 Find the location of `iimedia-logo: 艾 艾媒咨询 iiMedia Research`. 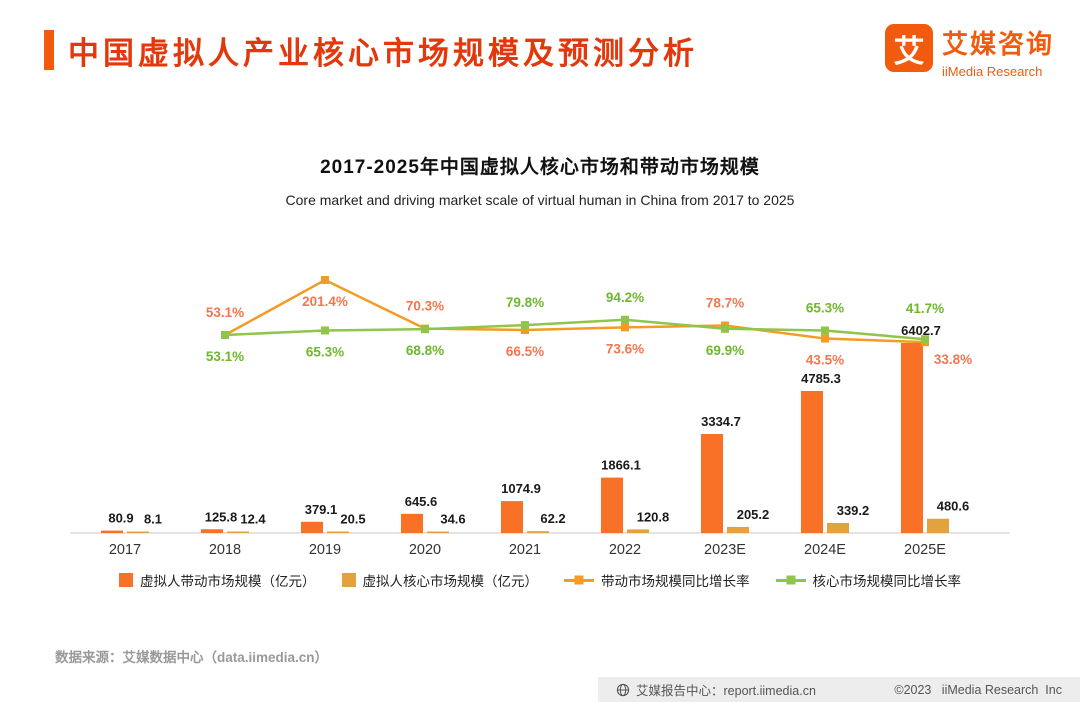

iimedia-logo: 艾 艾媒咨询 iiMedia Research is located at coordinates (969, 51).